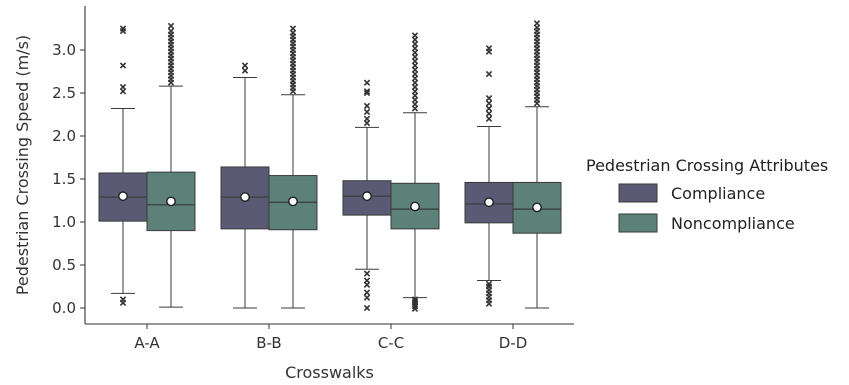 The height and width of the screenshot is (385, 849). What do you see at coordinates (64, 179) in the screenshot?
I see `y-tick-label: 1.5` at bounding box center [64, 179].